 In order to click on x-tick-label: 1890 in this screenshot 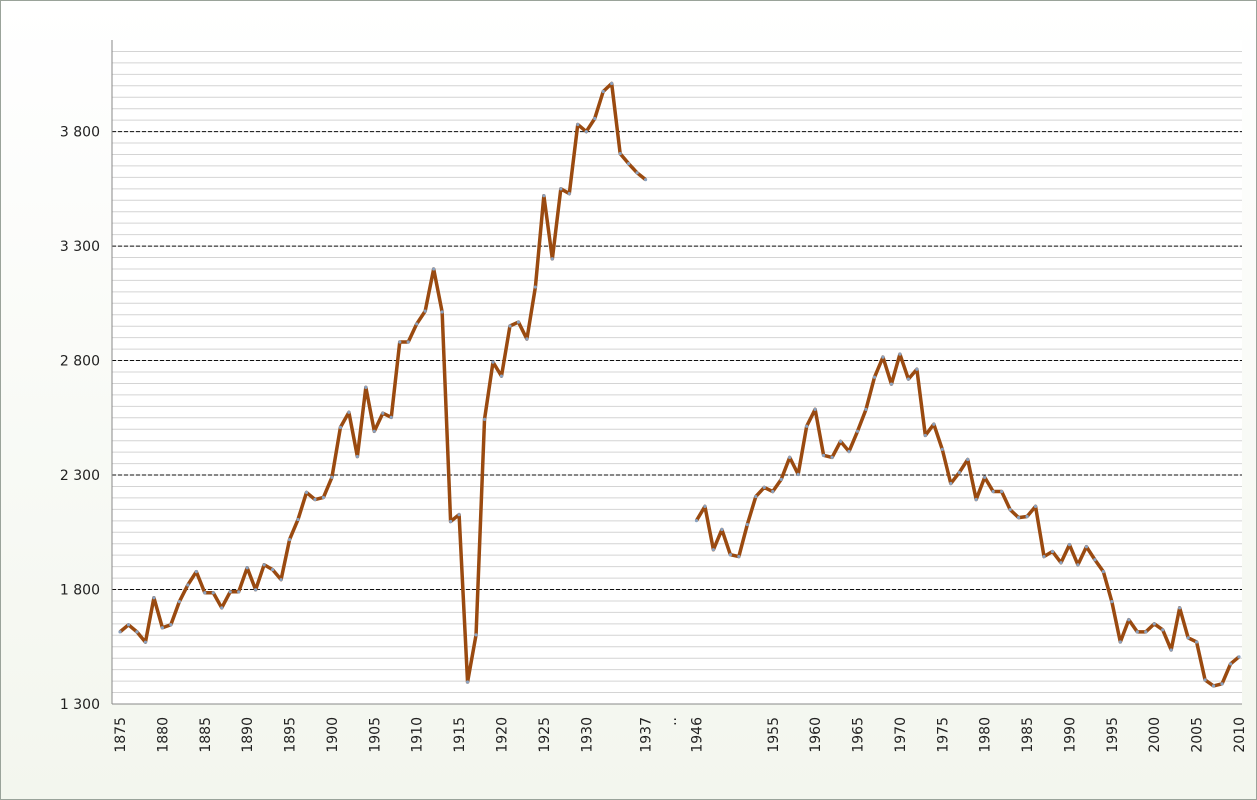, I will do `click(248, 735)`.